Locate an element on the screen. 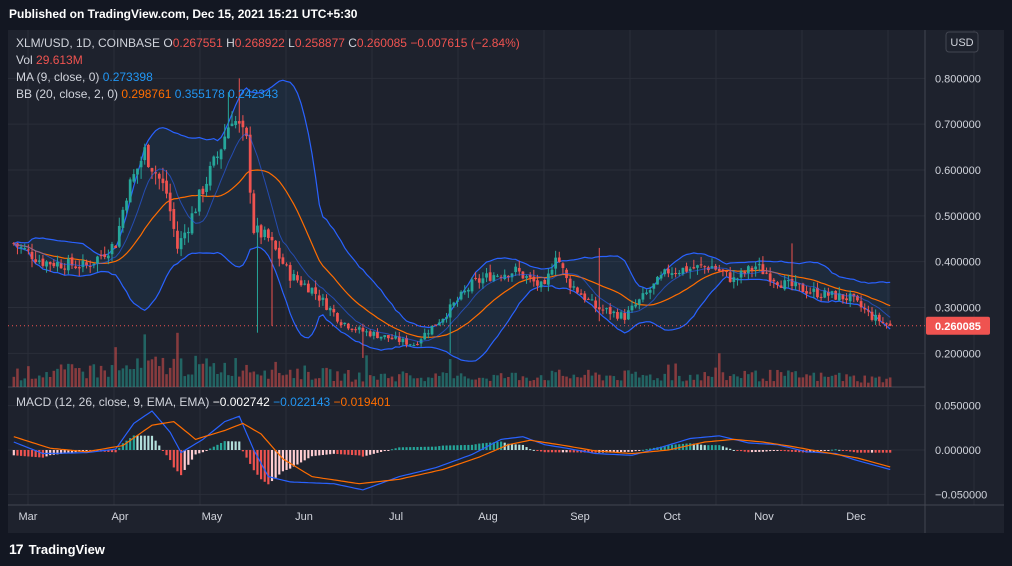  price-axis-label: 0.200000 is located at coordinates (958, 354).